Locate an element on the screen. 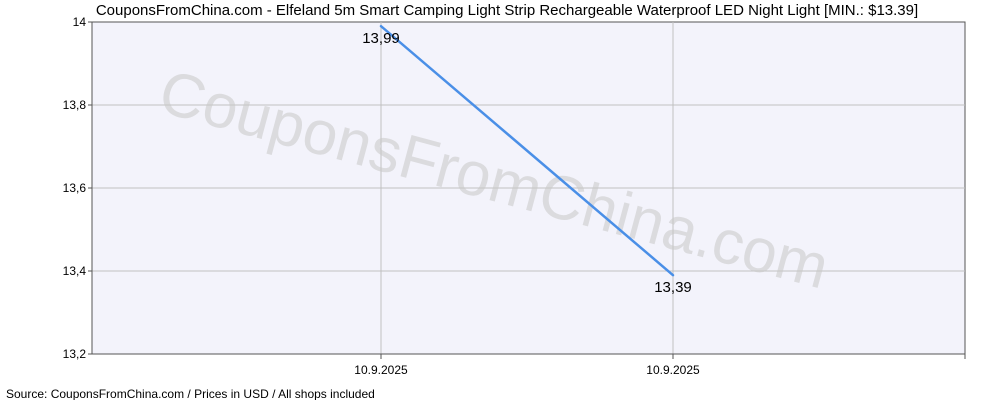  y-axis-ticks: 13,2 13,4 13,6 13,8 14 is located at coordinates (77, 188).